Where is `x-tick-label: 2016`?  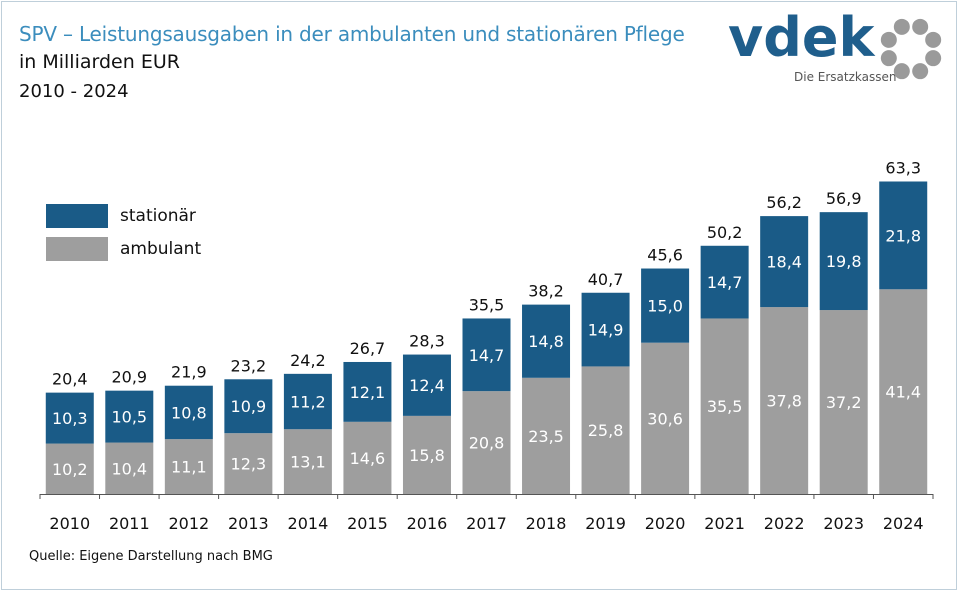 x-tick-label: 2016 is located at coordinates (427, 523).